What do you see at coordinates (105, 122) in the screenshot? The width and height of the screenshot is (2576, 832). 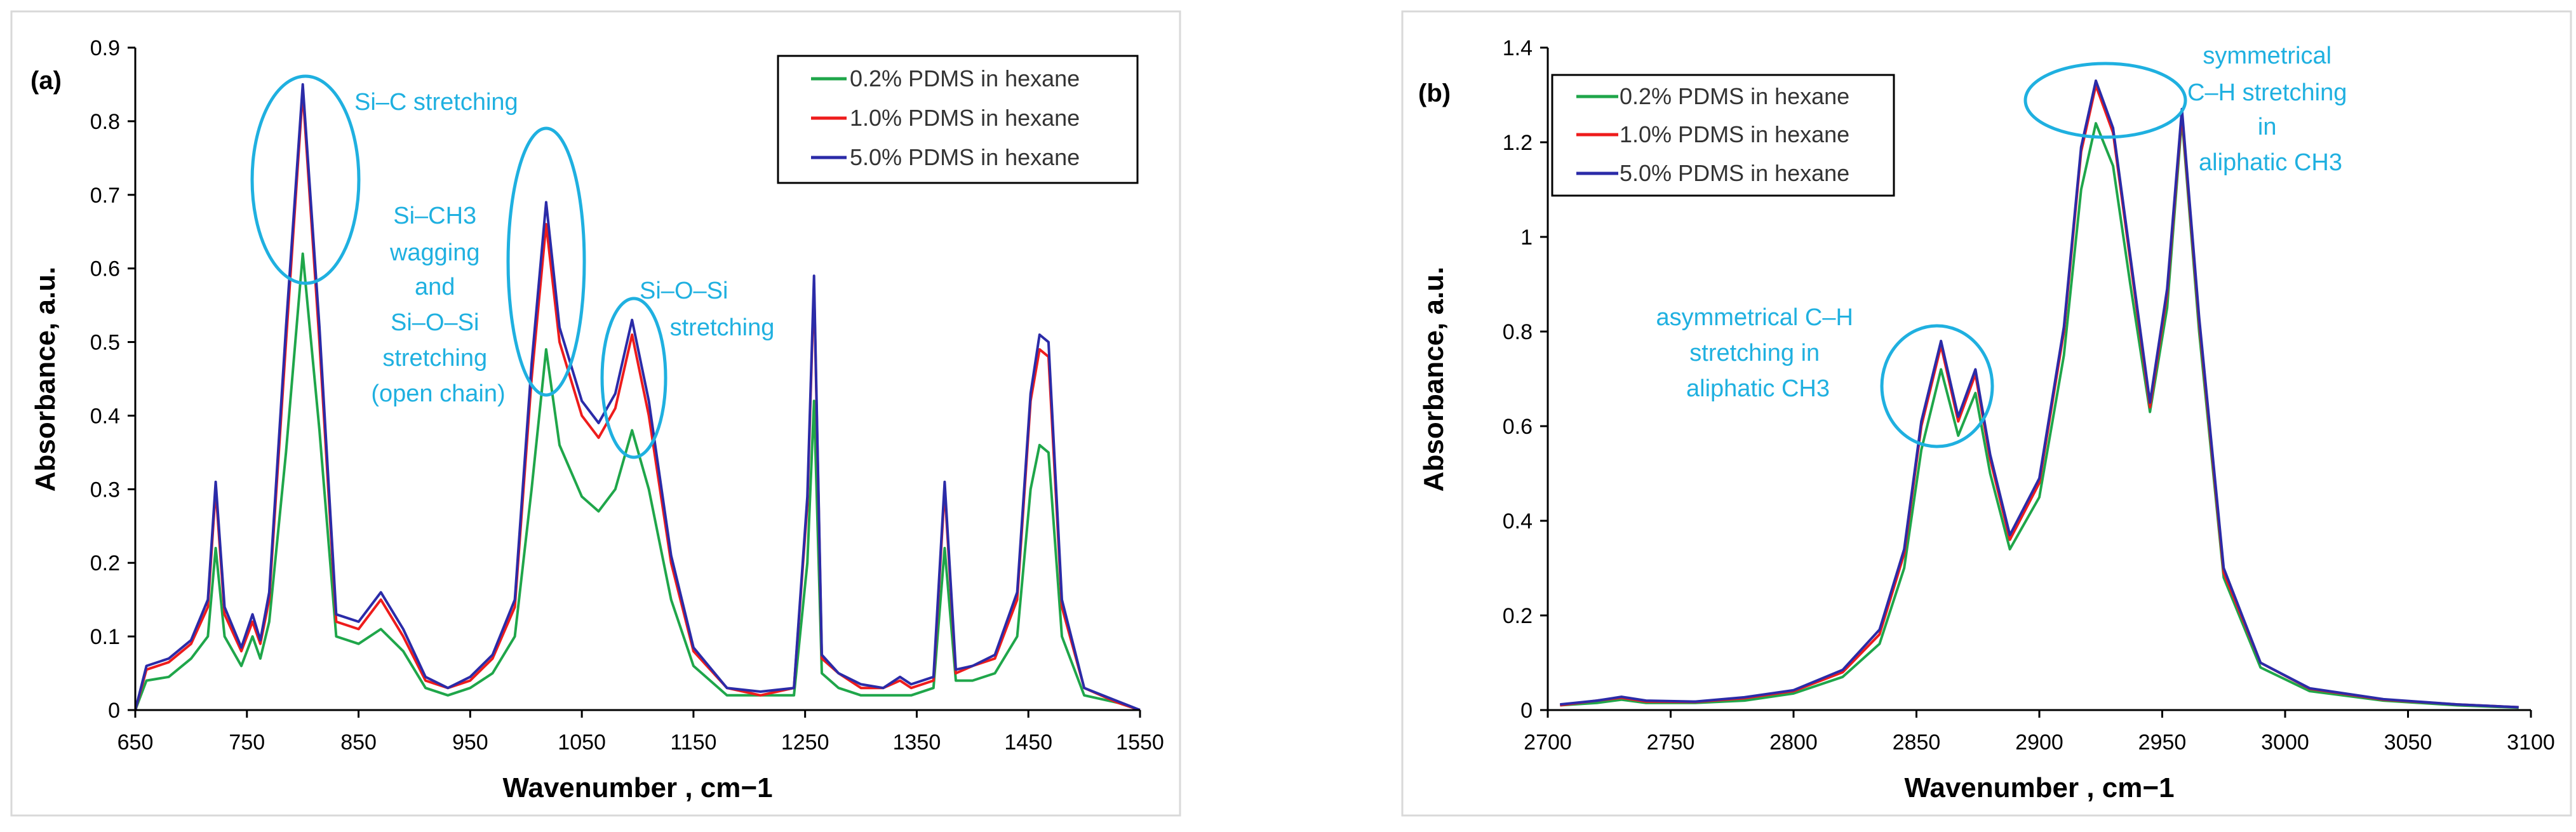 I see `panel-a-ytick-label-8: 0.8` at bounding box center [105, 122].